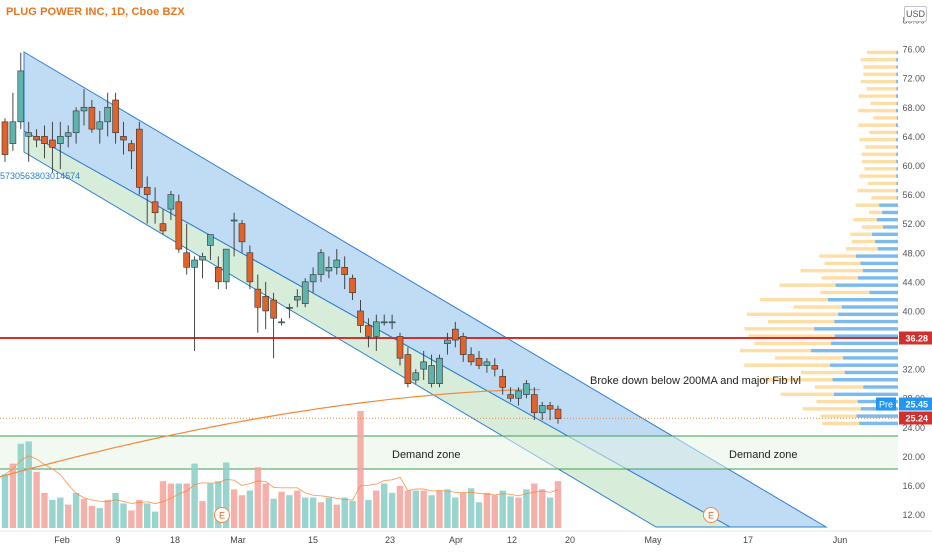  Describe the element at coordinates (270, 433) in the screenshot. I see `ma200-line` at that location.